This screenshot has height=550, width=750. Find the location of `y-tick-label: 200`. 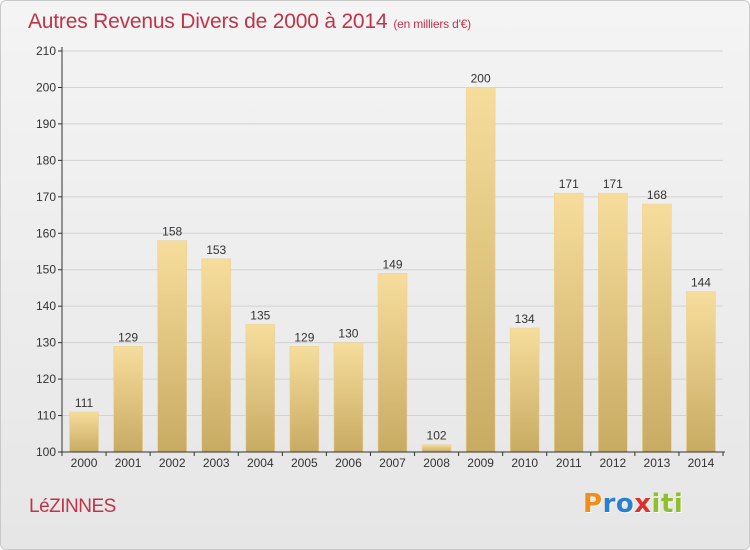

y-tick-label: 200 is located at coordinates (46, 87).